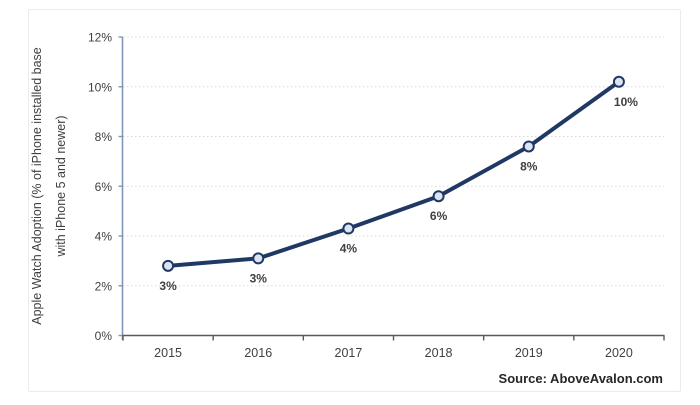 The image size is (700, 405). I want to click on y-tick-label: 6%, so click(104, 187).